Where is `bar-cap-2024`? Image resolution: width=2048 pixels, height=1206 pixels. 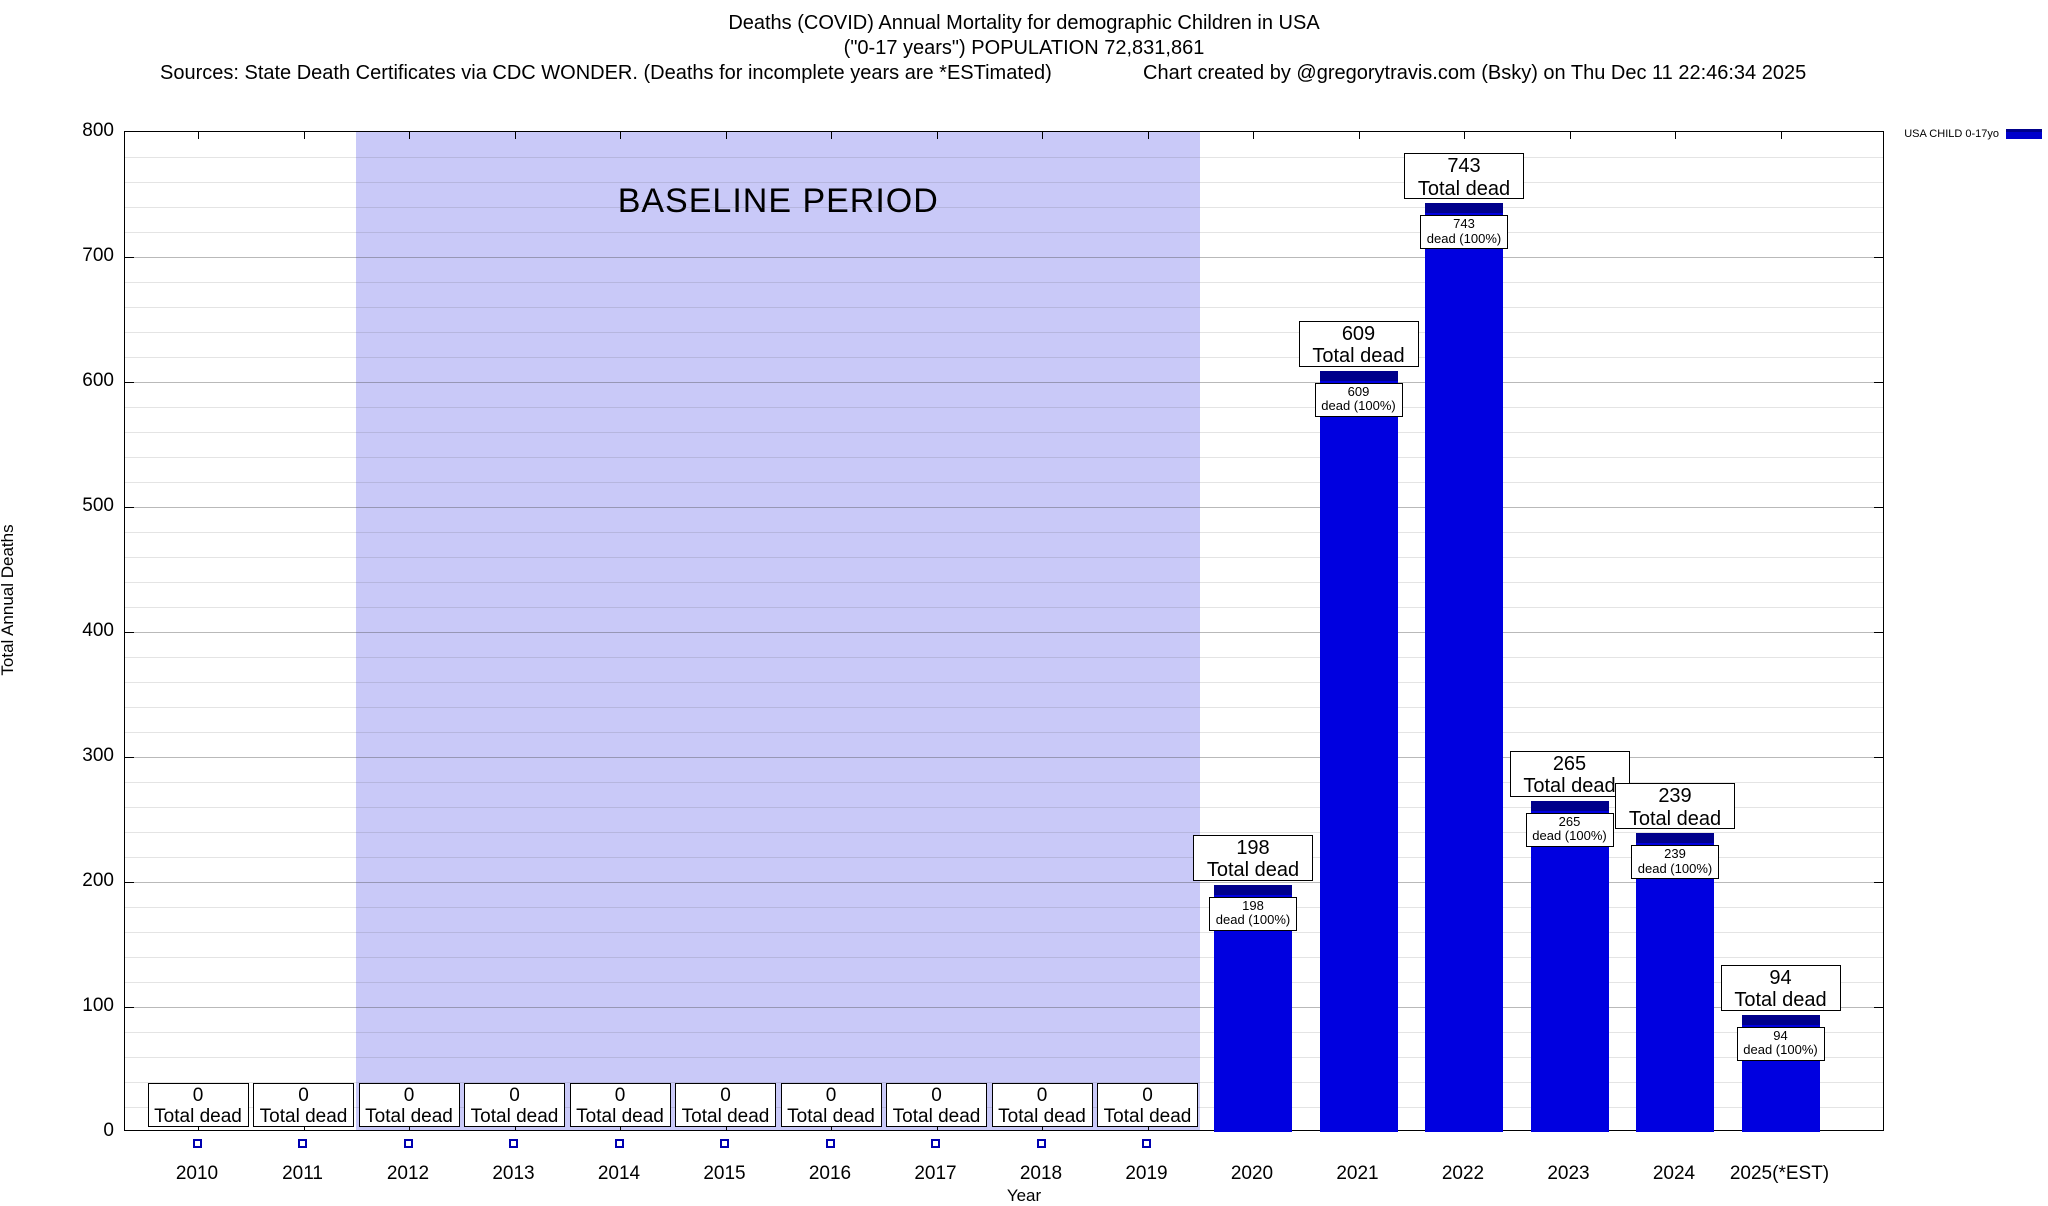
bar-cap-2024 is located at coordinates (1675, 838).